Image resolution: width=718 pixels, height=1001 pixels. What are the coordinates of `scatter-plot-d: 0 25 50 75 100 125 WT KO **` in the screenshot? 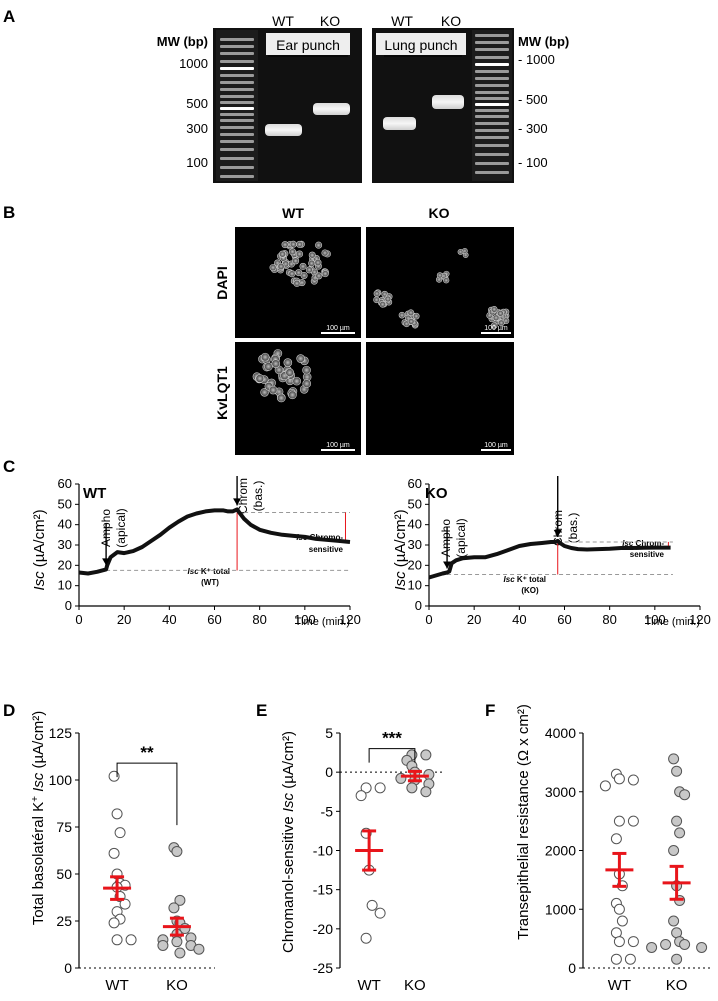 It's located at (132, 859).